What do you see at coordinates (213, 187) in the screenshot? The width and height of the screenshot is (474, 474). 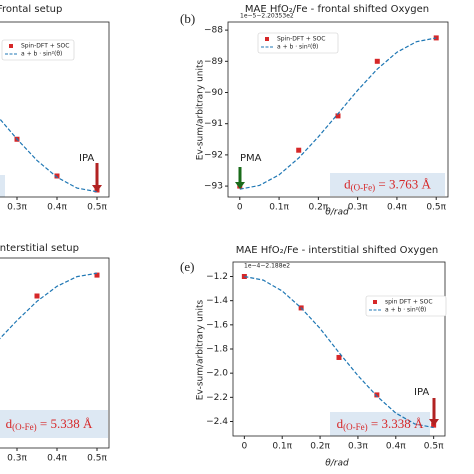 I see `y-tick-label: −93` at bounding box center [213, 187].